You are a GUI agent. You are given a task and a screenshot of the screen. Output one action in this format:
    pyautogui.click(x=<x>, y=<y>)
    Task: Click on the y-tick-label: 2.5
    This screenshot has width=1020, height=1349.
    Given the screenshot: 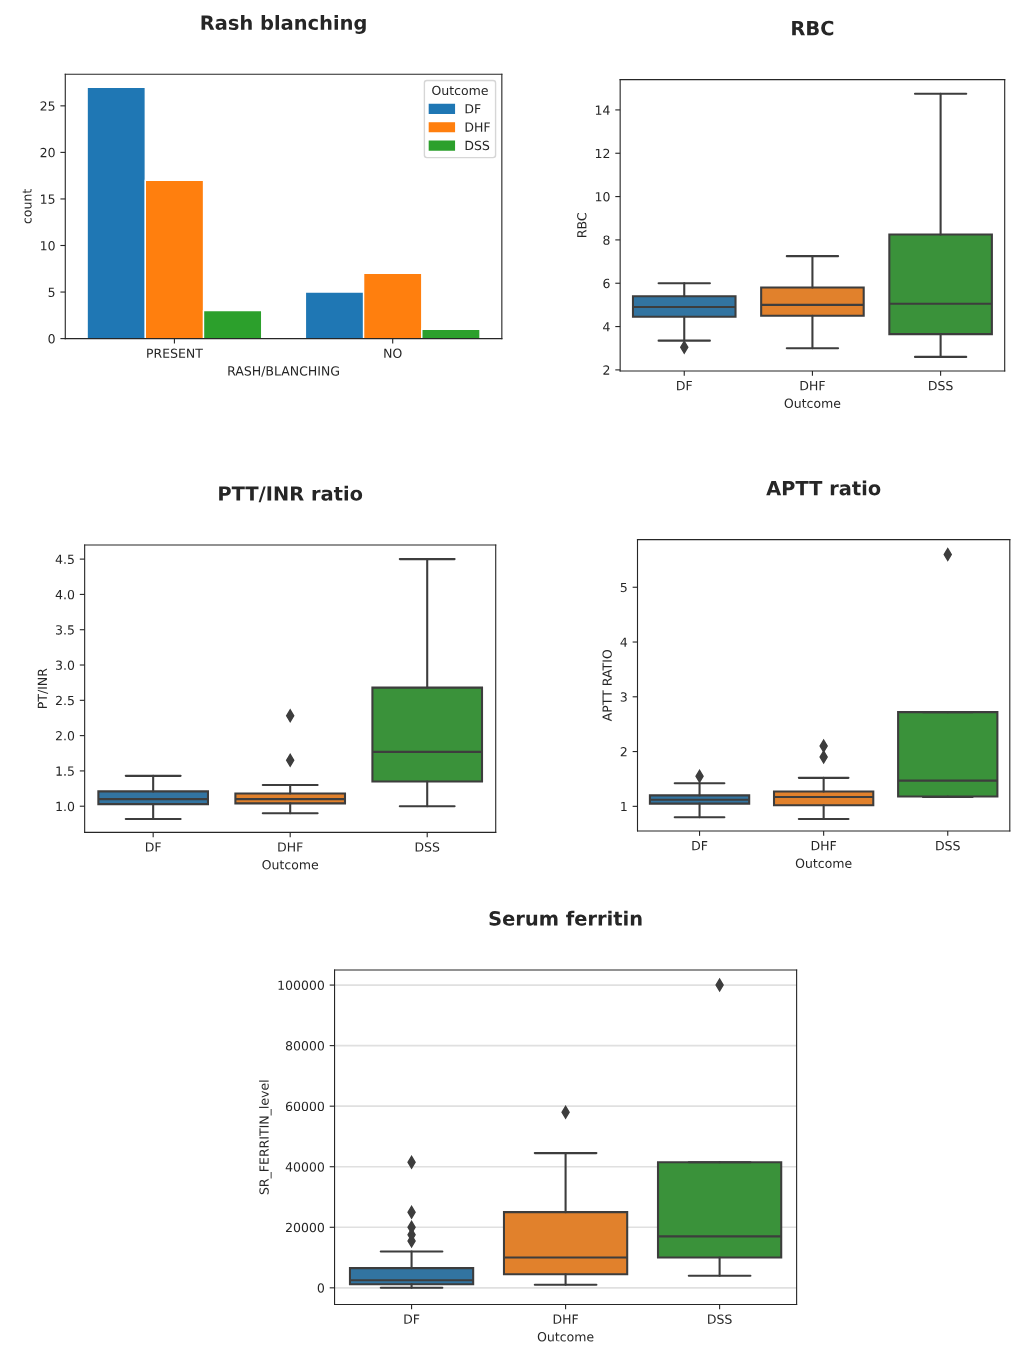 What is the action you would take?
    pyautogui.click(x=64, y=700)
    